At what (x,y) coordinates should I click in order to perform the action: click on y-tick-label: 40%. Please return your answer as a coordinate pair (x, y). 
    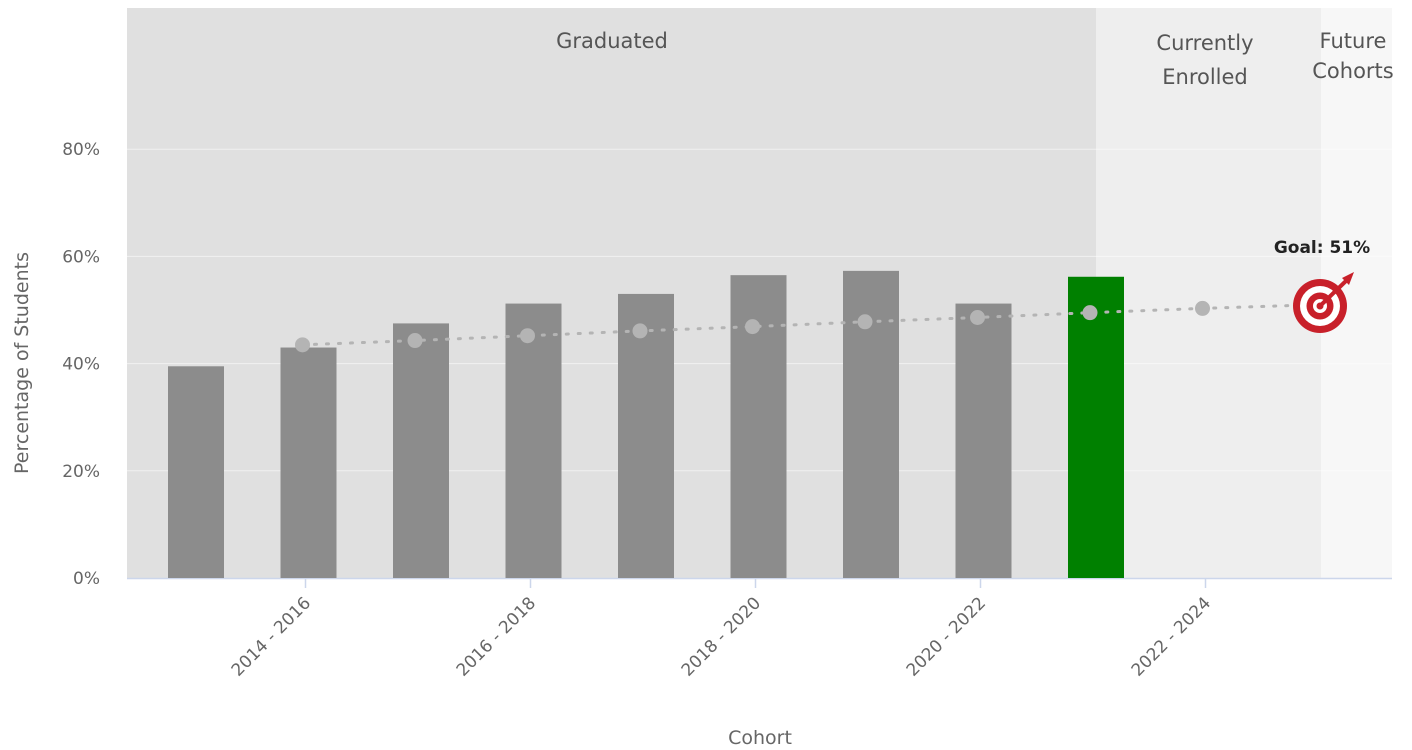
    Looking at the image, I should click on (81, 365).